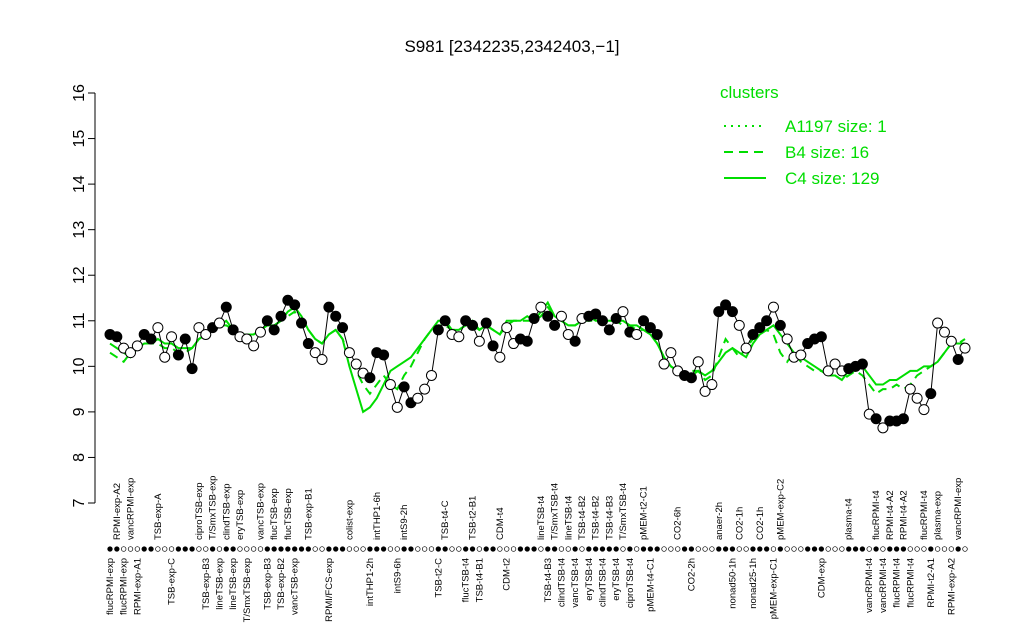 This screenshot has height=640, width=1024. Describe the element at coordinates (548, 580) in the screenshot. I see `x-tick-label: TSB-t4-B3` at that location.